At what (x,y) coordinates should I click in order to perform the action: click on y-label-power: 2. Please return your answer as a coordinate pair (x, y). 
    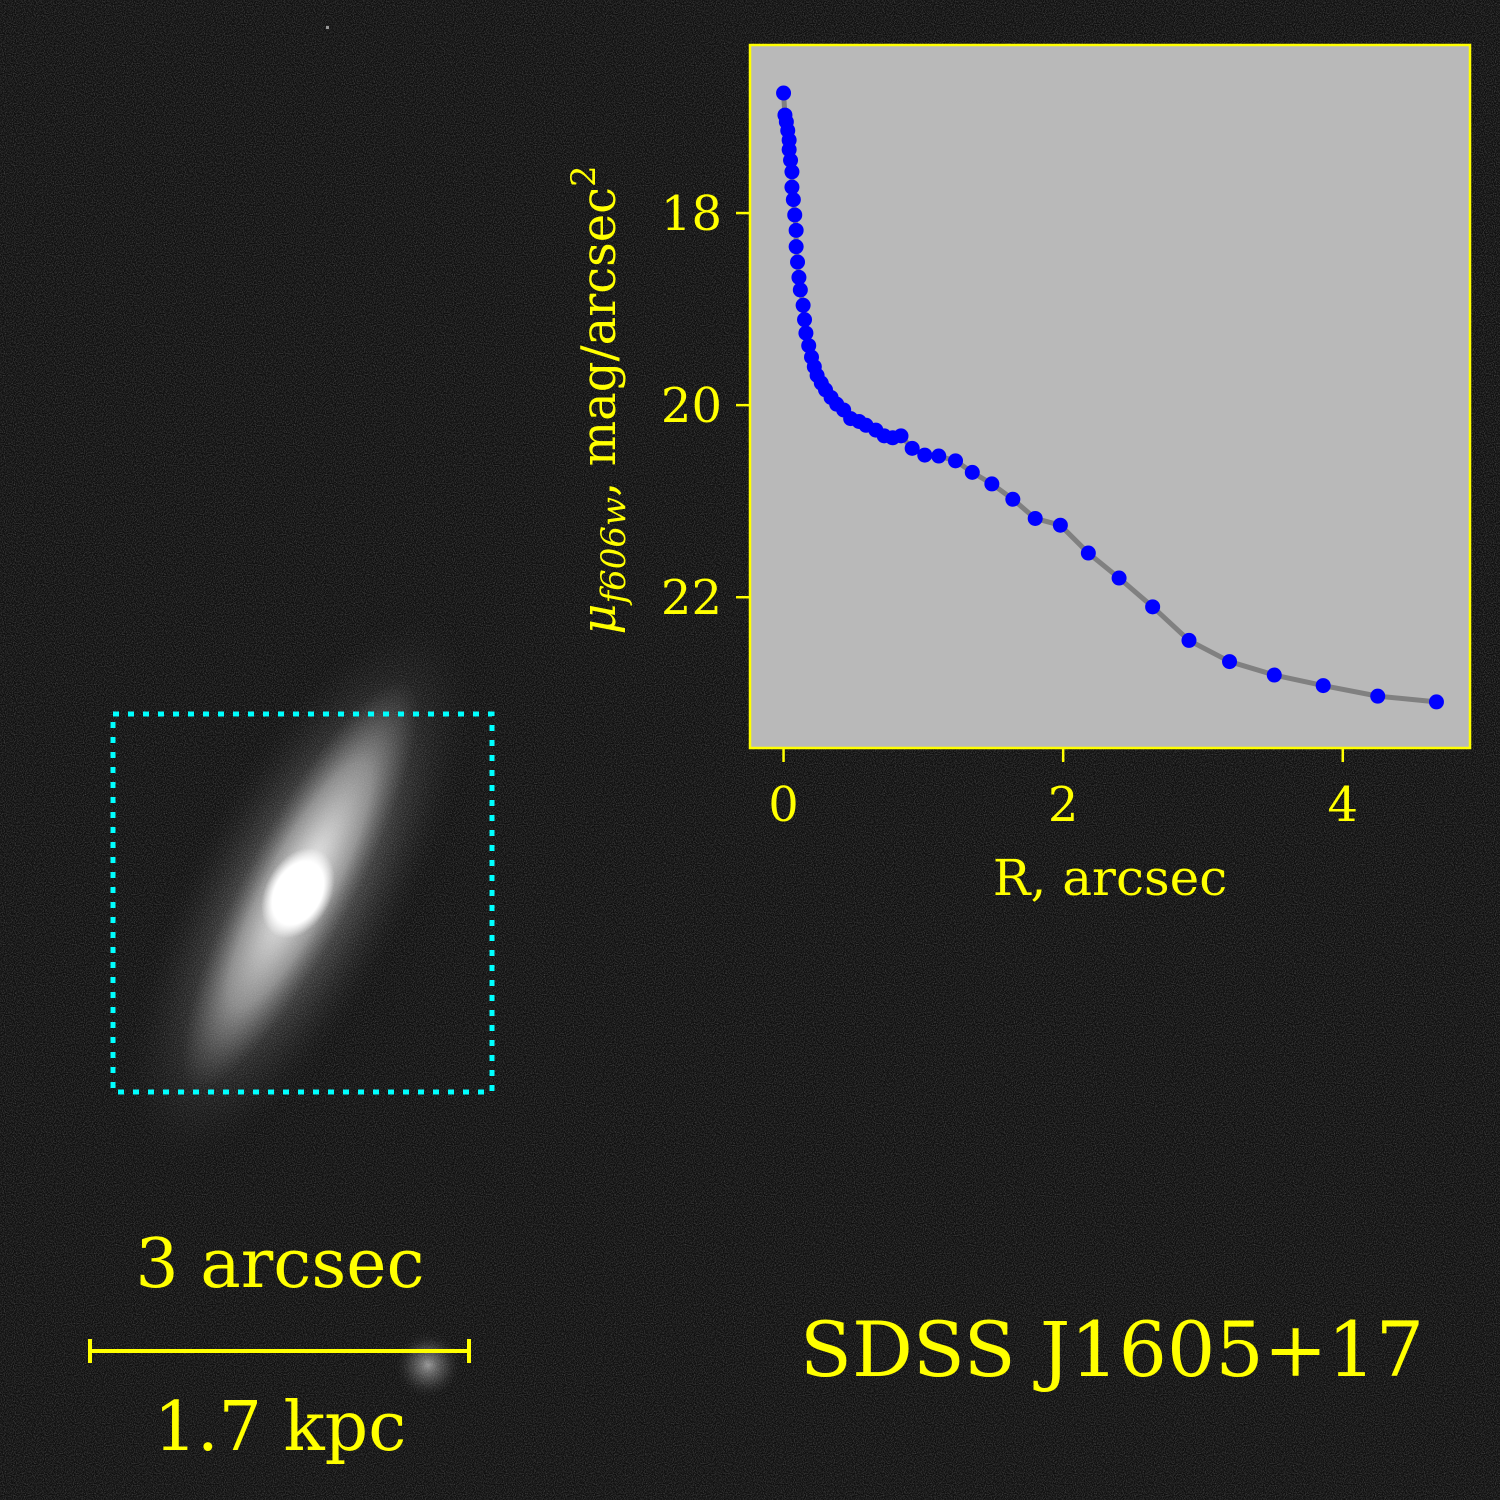
    Looking at the image, I should click on (584, 176).